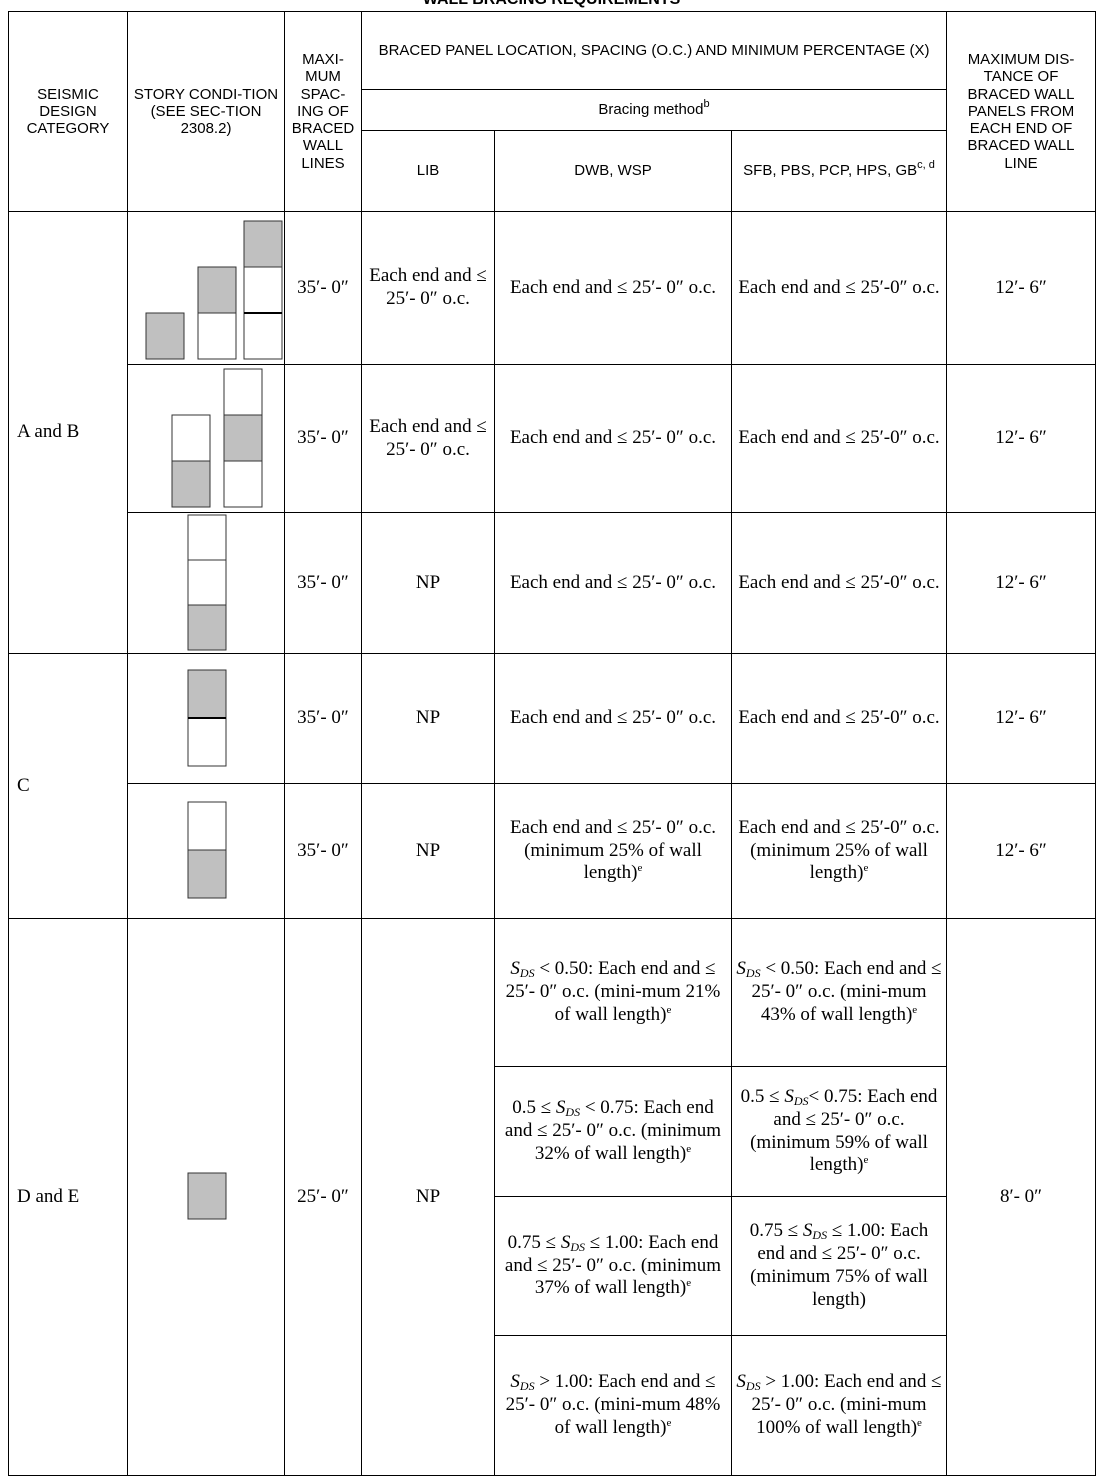 The image size is (1103, 1476). What do you see at coordinates (1021, 1197) in the screenshot?
I see `distance-cell: 8′- 0″` at bounding box center [1021, 1197].